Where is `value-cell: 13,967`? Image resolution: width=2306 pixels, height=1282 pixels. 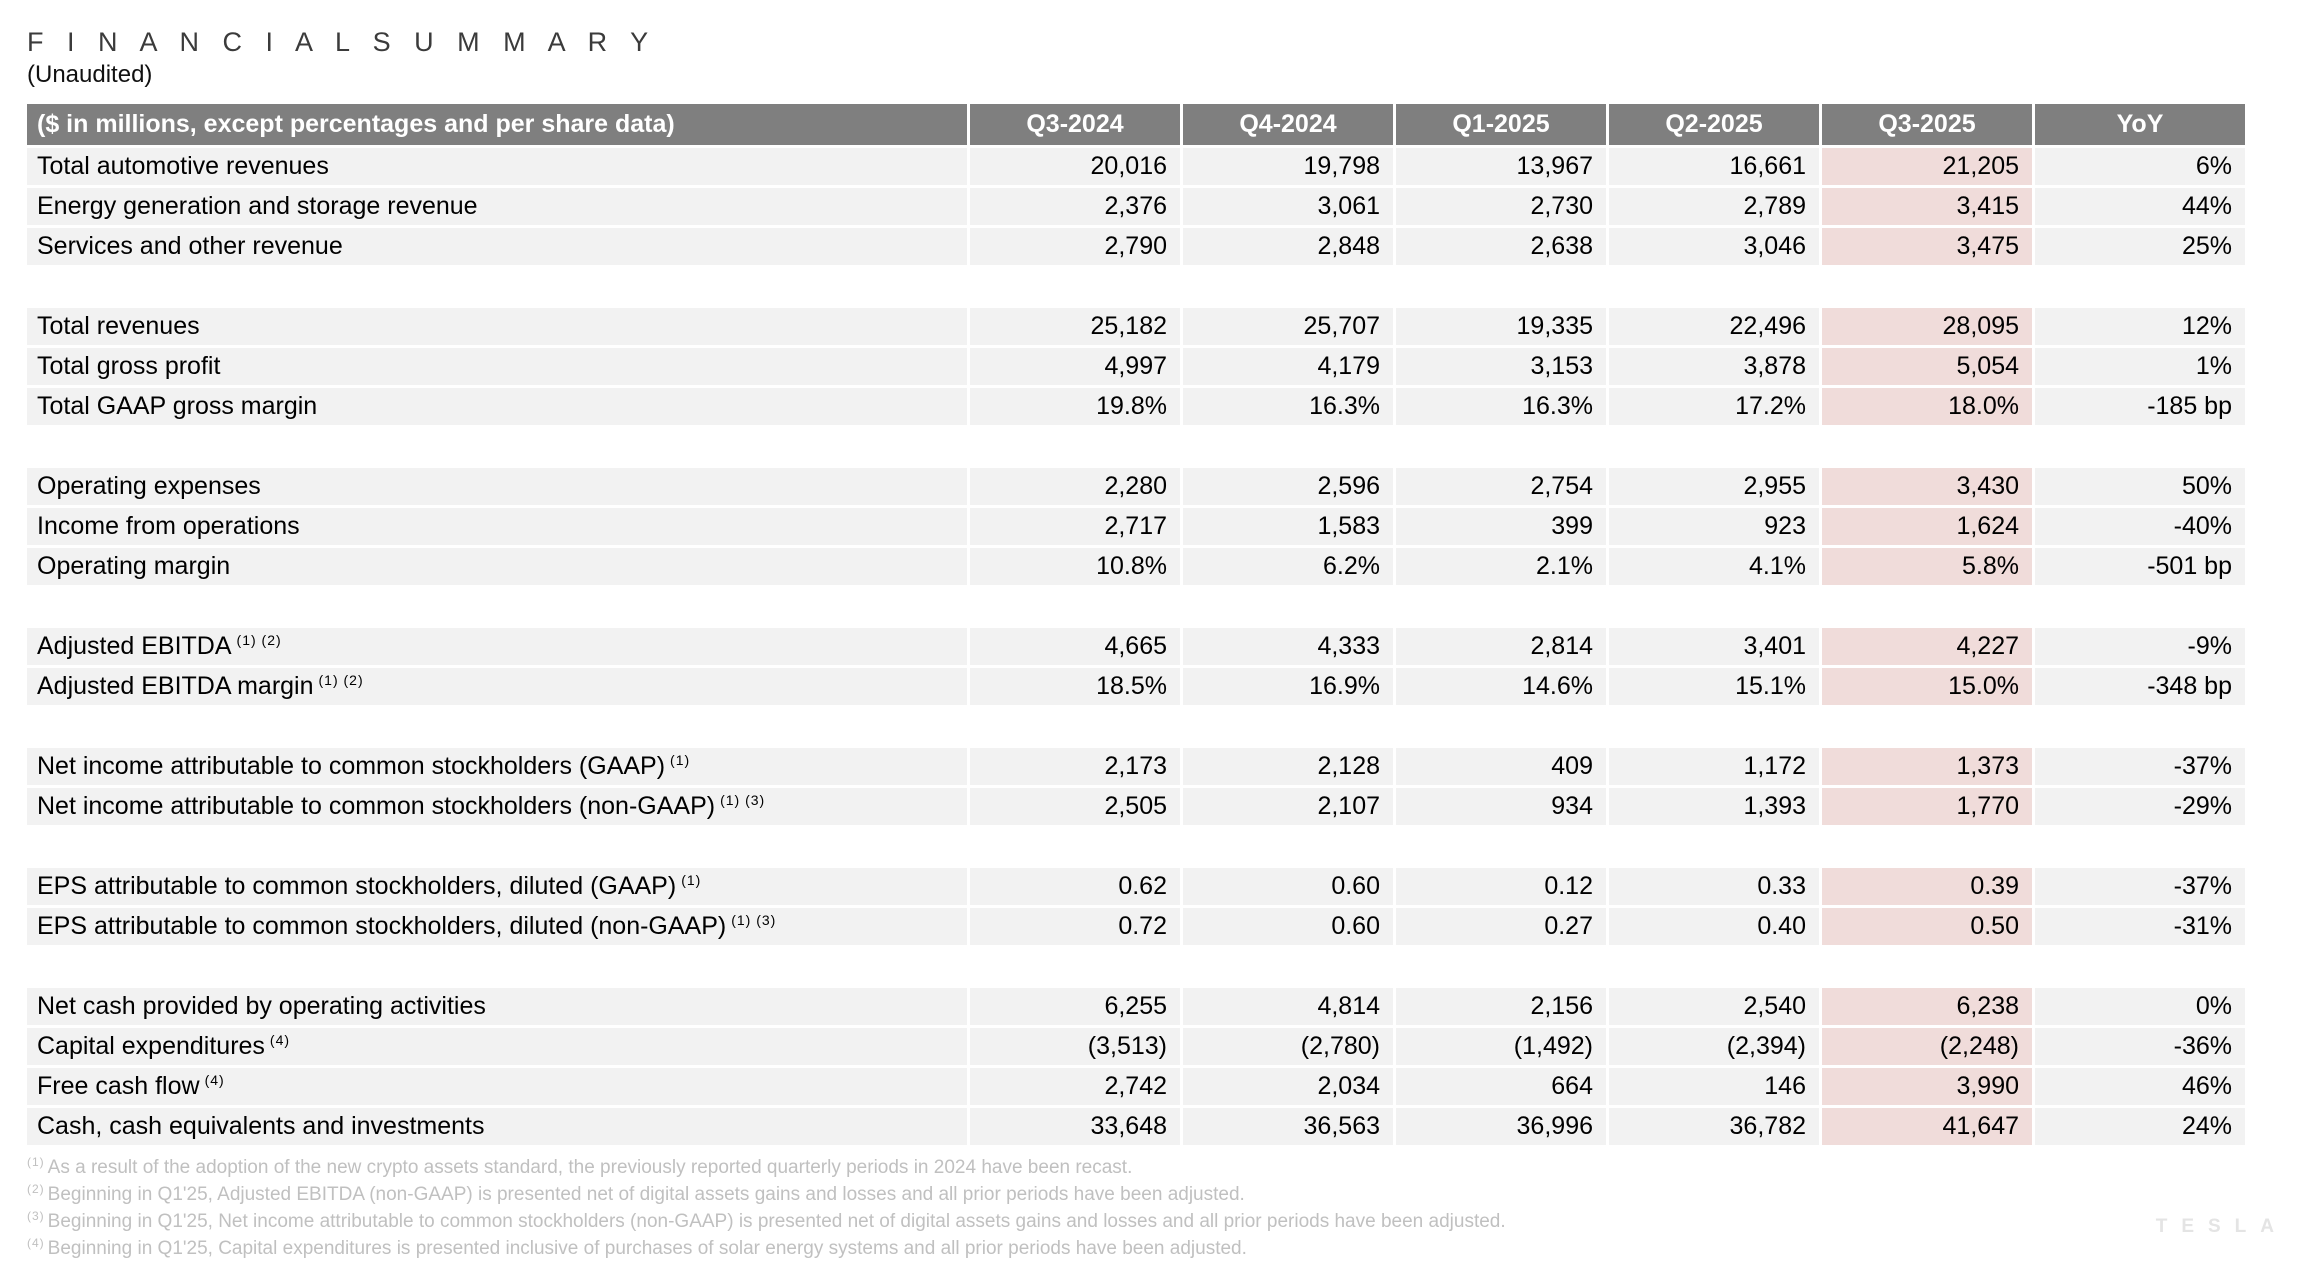 value-cell: 13,967 is located at coordinates (1501, 166).